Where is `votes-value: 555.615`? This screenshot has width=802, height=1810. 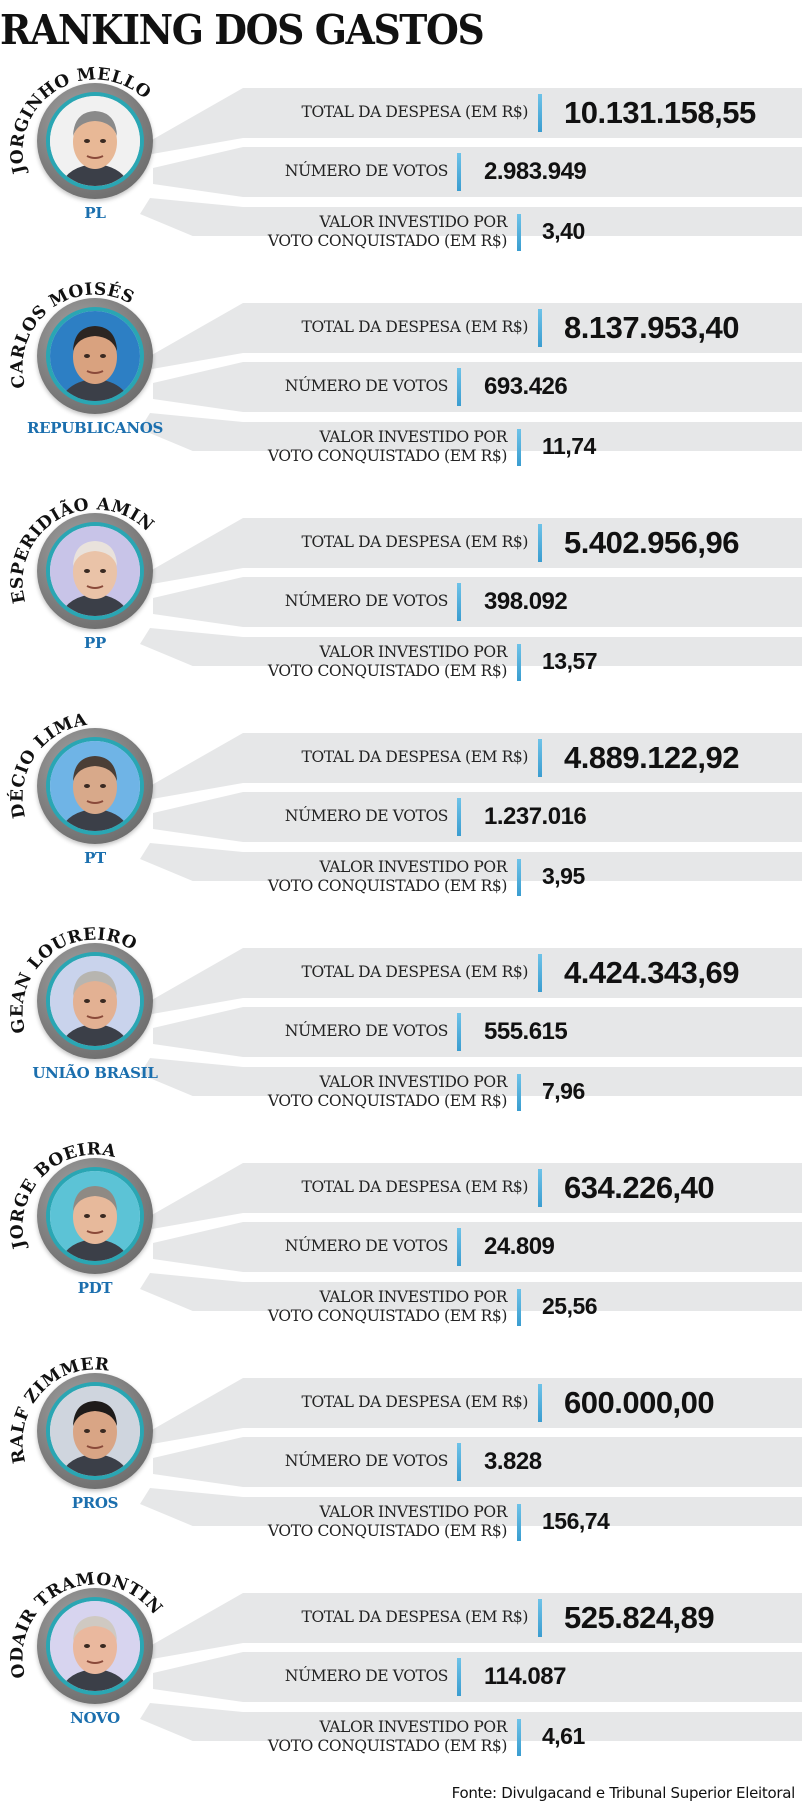
votes-value: 555.615 is located at coordinates (526, 1031).